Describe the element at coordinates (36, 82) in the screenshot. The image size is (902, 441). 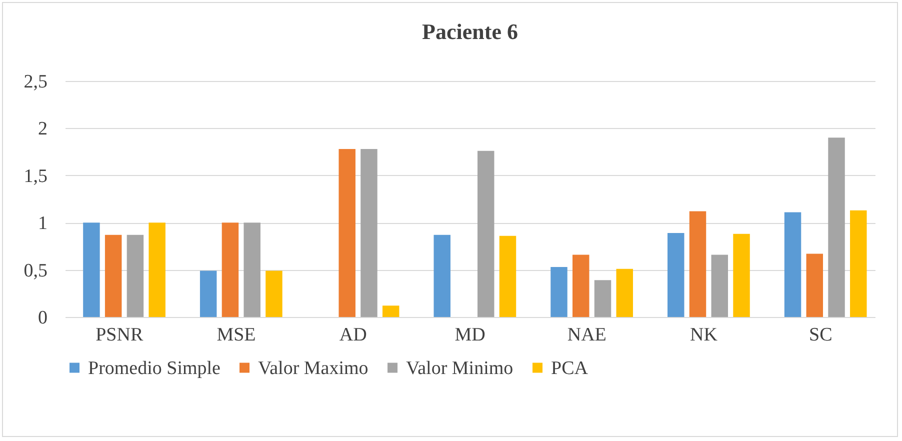
I see `y-tick-label: 2,5` at that location.